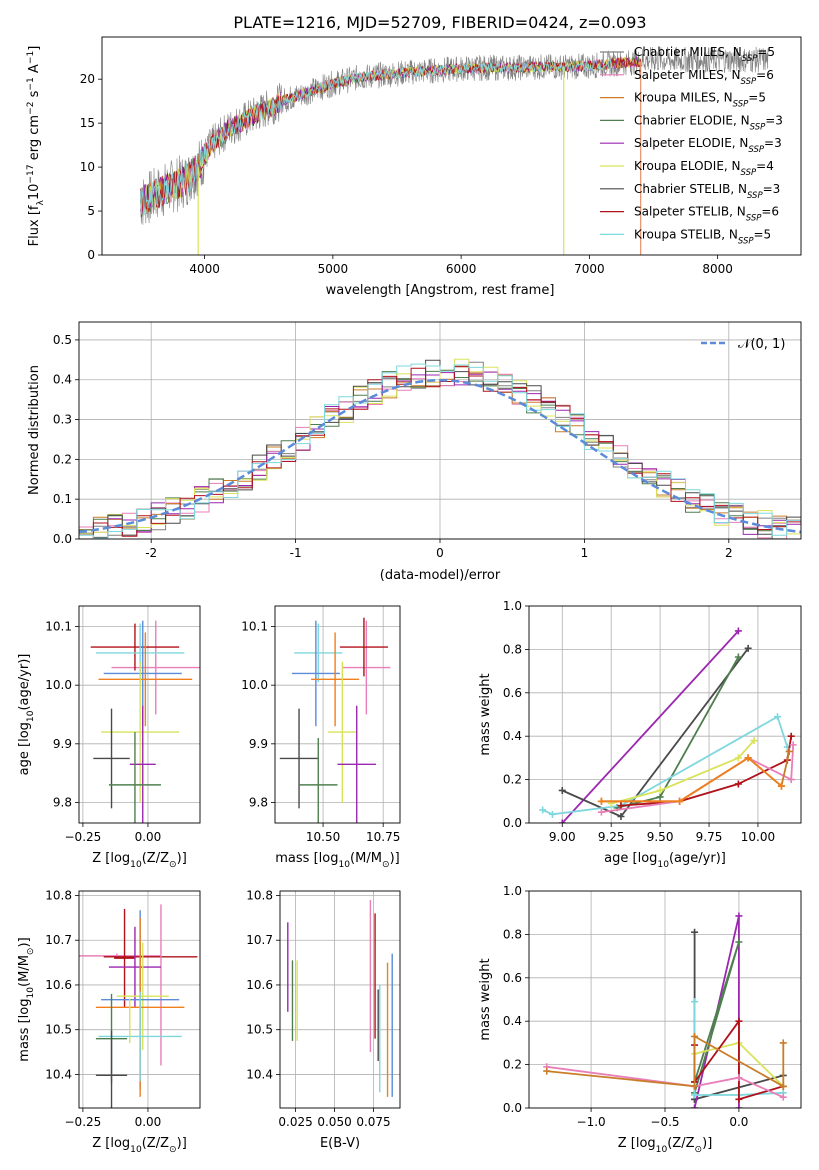 The image size is (819, 1170). I want to click on x-tick-label: -2, so click(151, 553).